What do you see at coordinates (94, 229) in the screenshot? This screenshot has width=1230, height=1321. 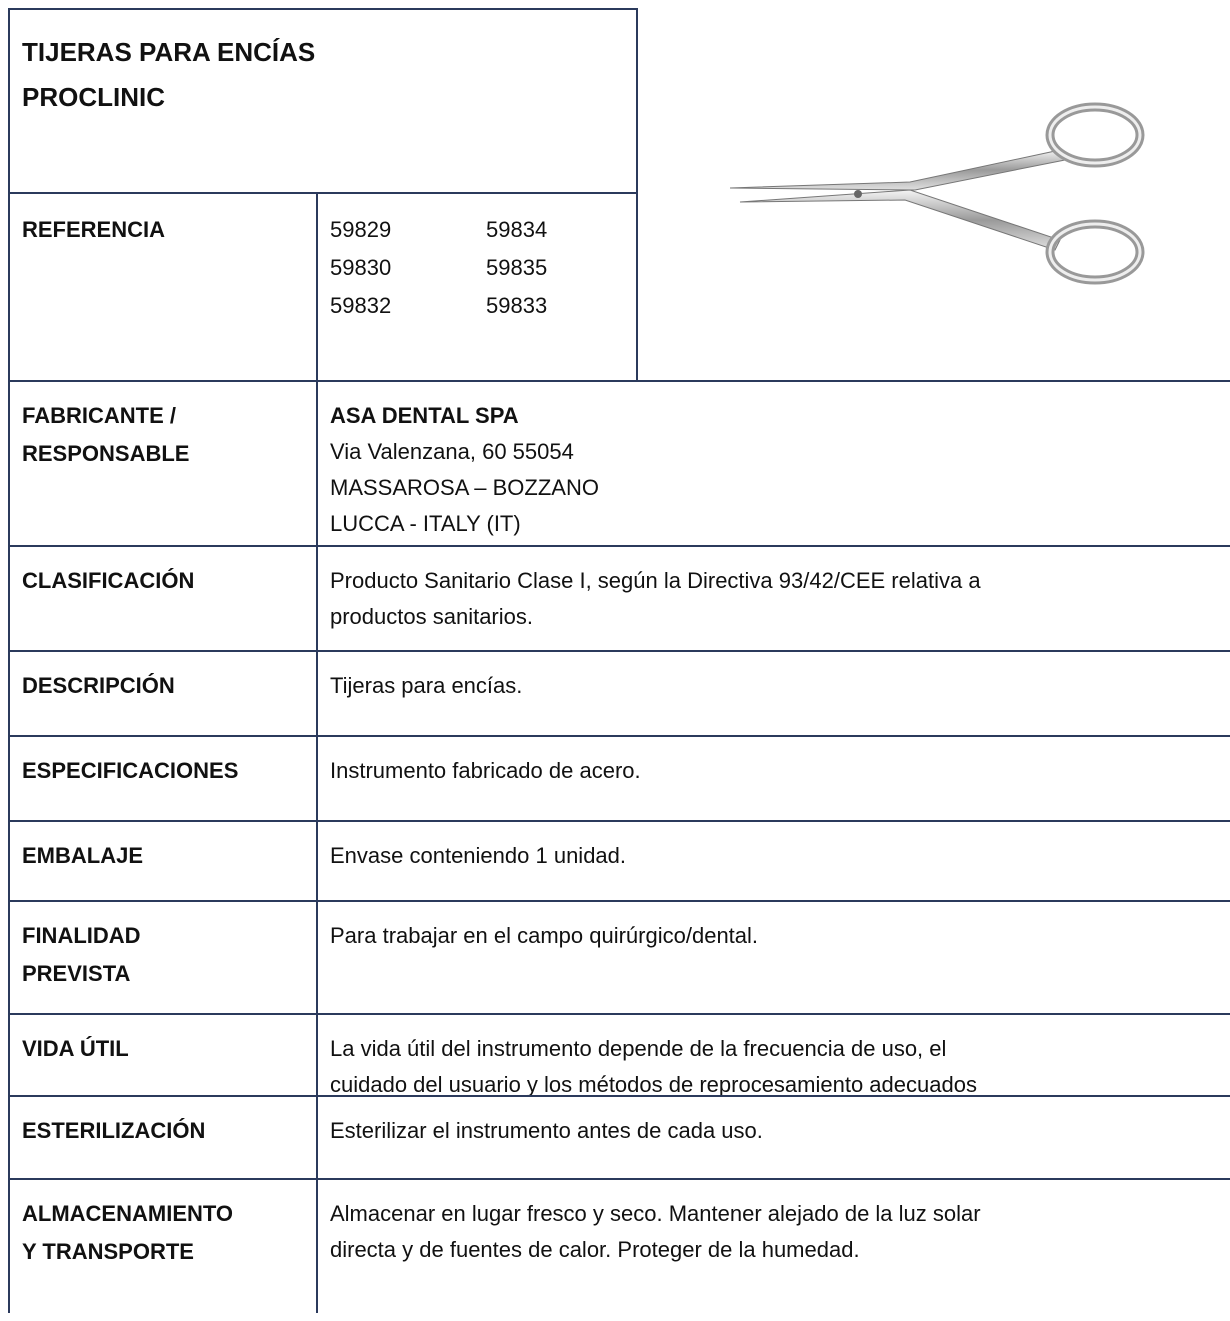 I see `label: REFERENCIA` at bounding box center [94, 229].